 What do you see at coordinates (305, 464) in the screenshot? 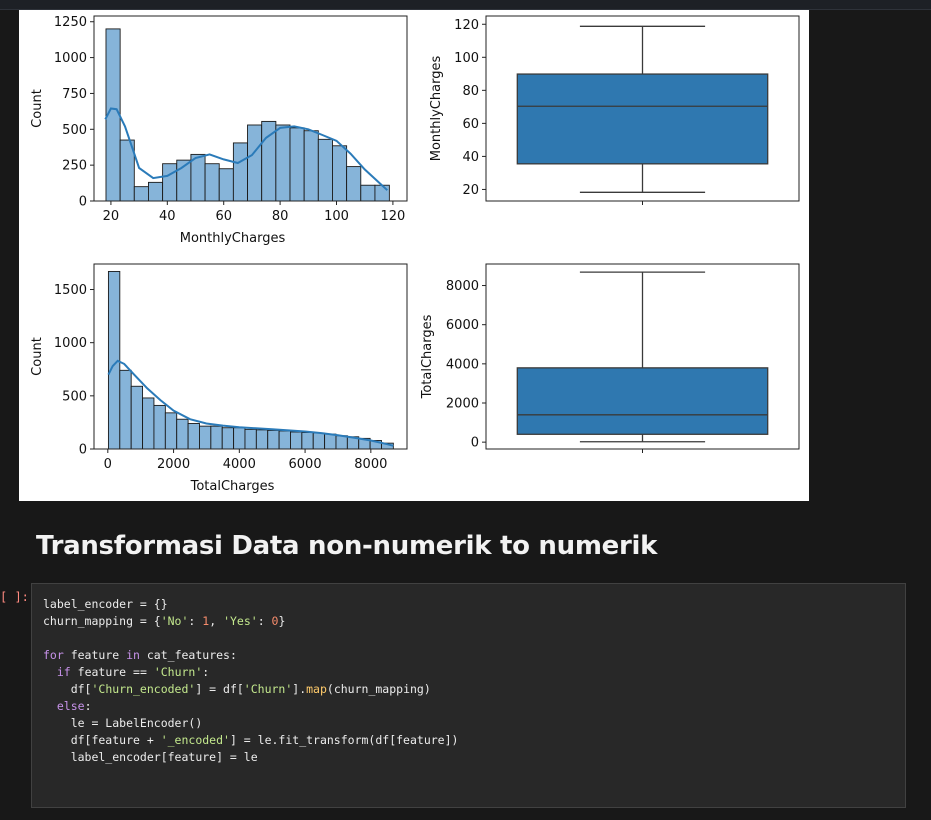
I see `x-tick-label: 6000` at bounding box center [305, 464].